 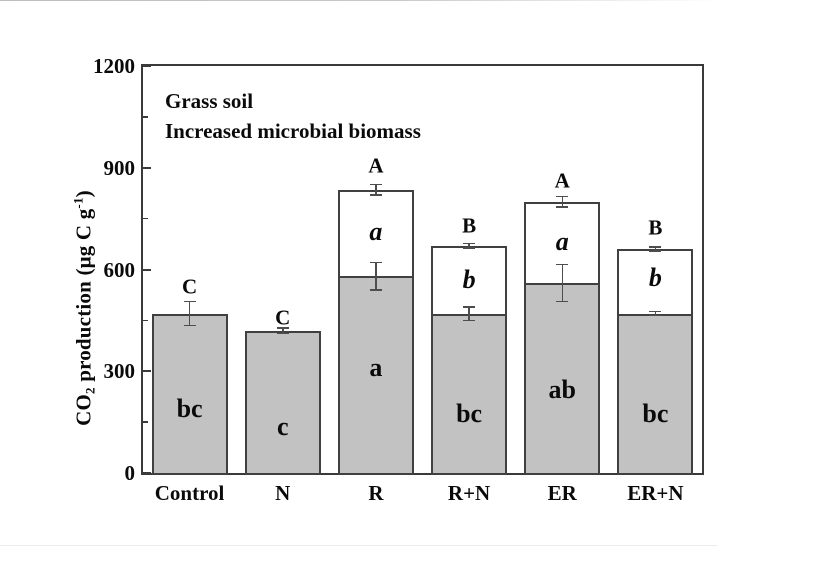 What do you see at coordinates (562, 389) in the screenshot?
I see `gray-segment-letter: ab` at bounding box center [562, 389].